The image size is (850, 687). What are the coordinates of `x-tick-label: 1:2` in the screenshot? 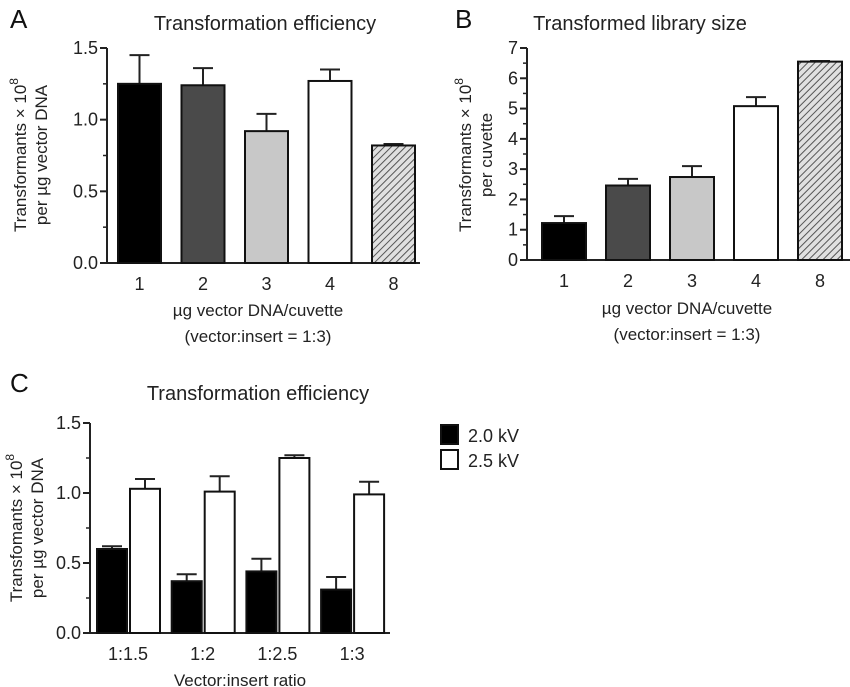 It's located at (202, 654).